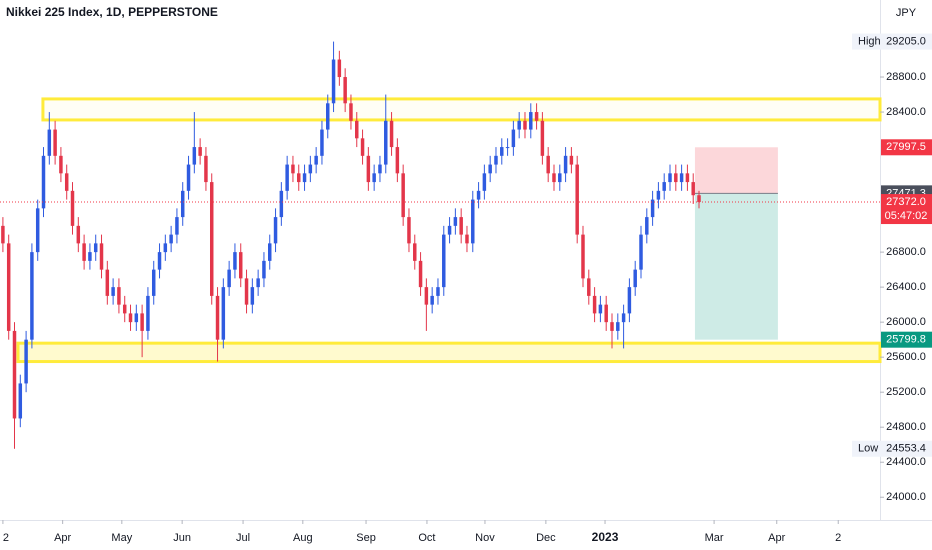 The width and height of the screenshot is (932, 550). What do you see at coordinates (736, 266) in the screenshot?
I see `target-zone` at bounding box center [736, 266].